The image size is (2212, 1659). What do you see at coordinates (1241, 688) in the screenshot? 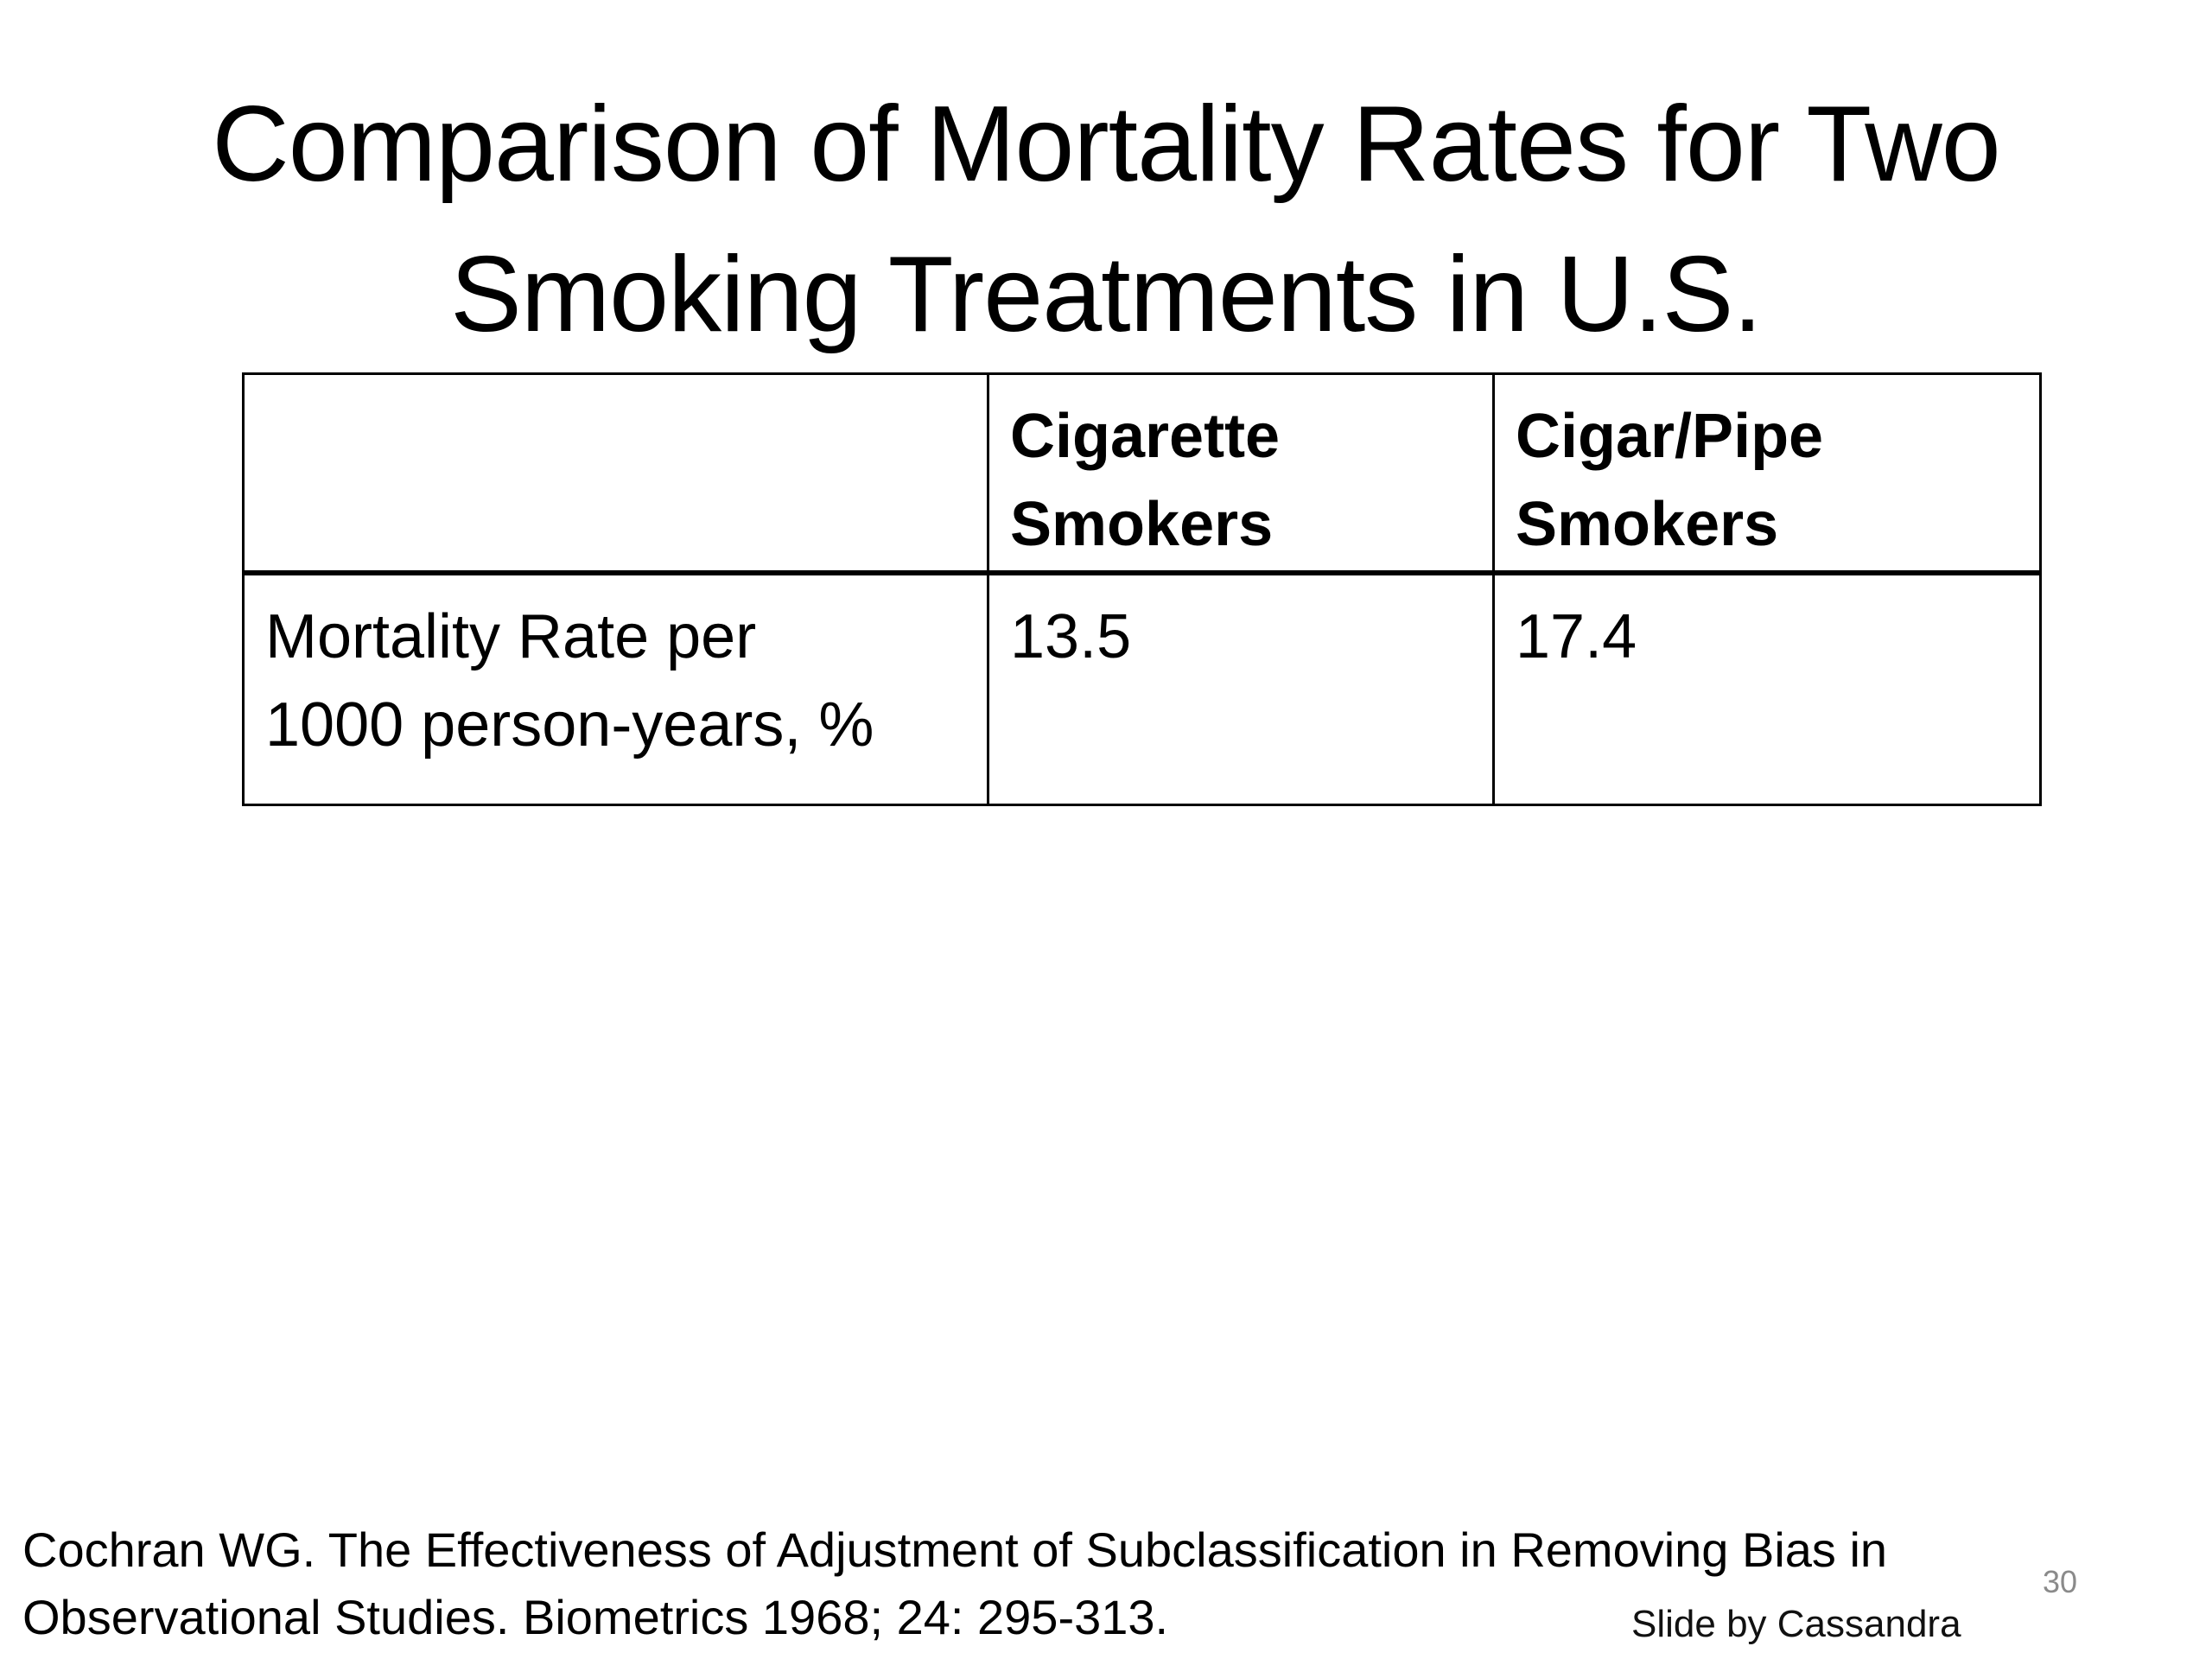
I see `cell-cigarette-value: 13.5` at bounding box center [1241, 688].